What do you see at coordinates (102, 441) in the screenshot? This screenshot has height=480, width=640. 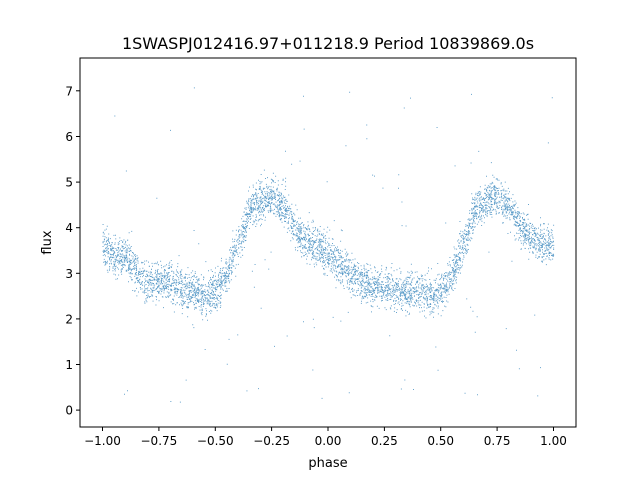 I see `x-tick-label: −1.00` at bounding box center [102, 441].